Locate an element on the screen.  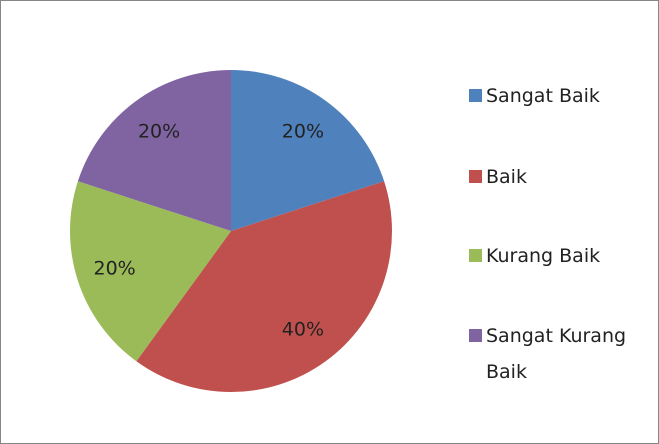
legend-item: Kurang Baik is located at coordinates (559, 256).